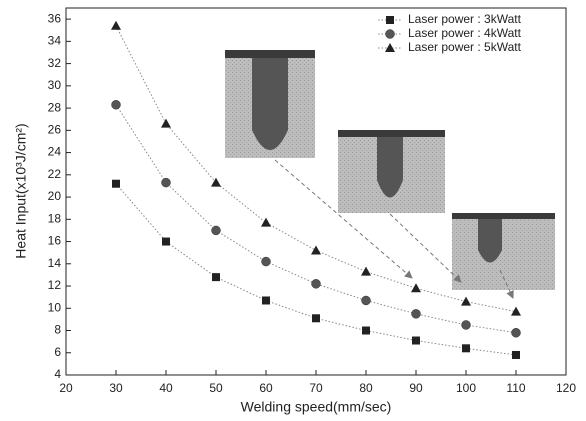 Image resolution: width=586 pixels, height=421 pixels. I want to click on y-axis-label: Heat Input(x10³J/cm²), so click(21, 190).